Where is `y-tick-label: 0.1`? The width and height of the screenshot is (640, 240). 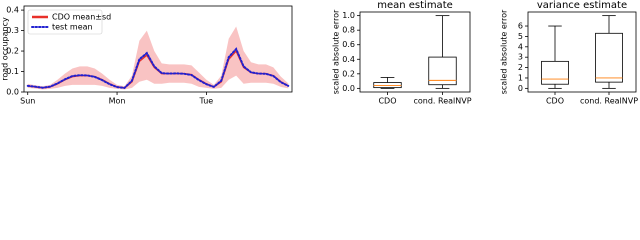
y-tick-label: 0.1 is located at coordinates (12, 71).